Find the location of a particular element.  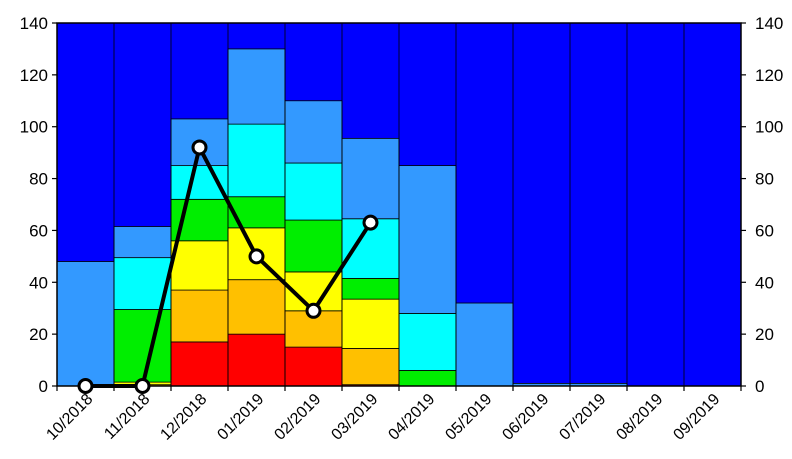

x-tick-label: 04/2019 is located at coordinates (411, 417).